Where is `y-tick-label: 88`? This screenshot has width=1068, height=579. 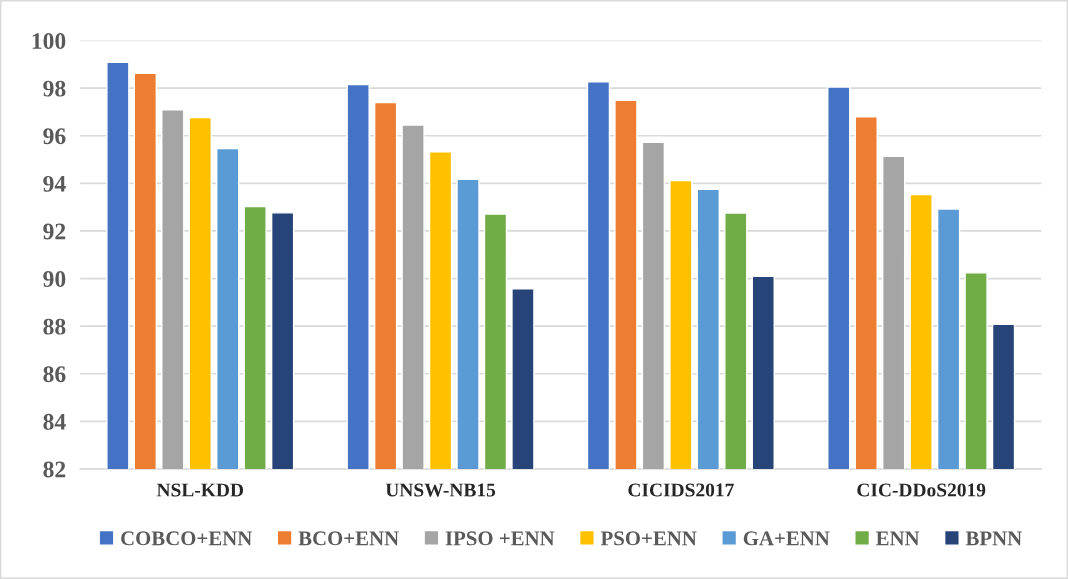
y-tick-label: 88 is located at coordinates (54, 326).